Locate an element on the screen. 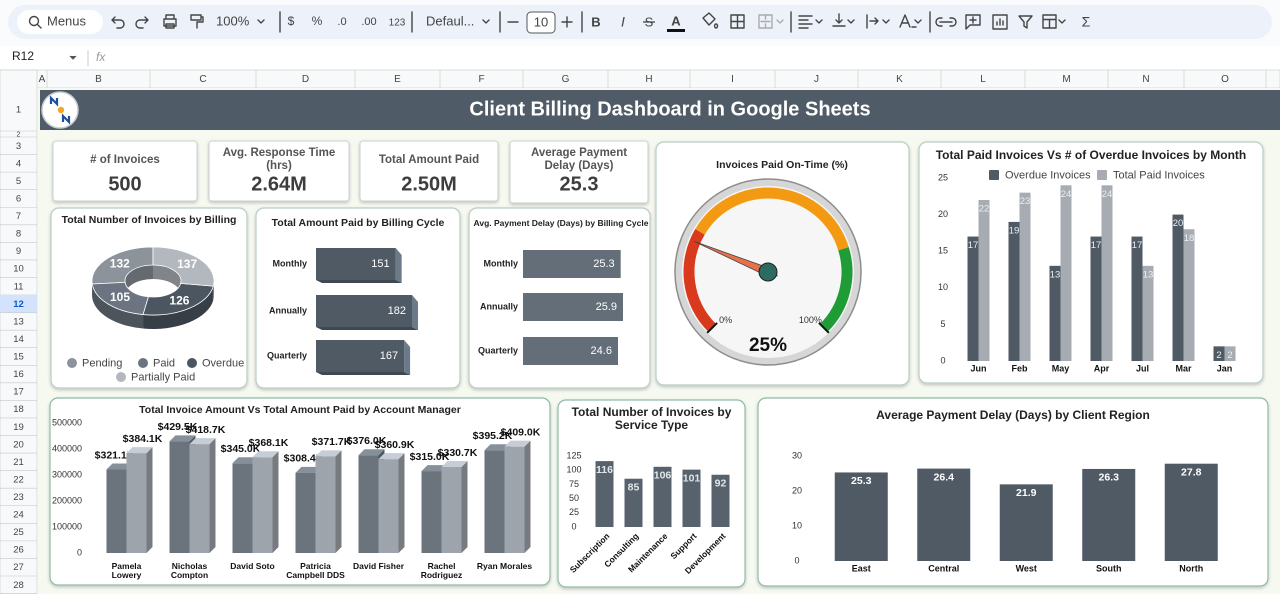  fill-color-icon is located at coordinates (710, 20).